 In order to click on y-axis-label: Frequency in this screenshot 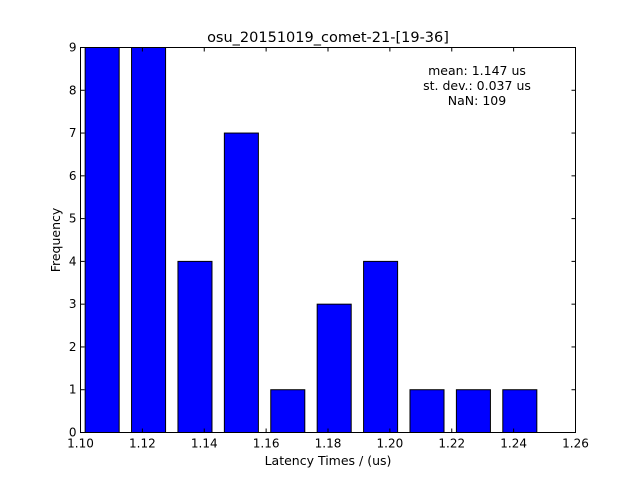, I will do `click(55, 239)`.